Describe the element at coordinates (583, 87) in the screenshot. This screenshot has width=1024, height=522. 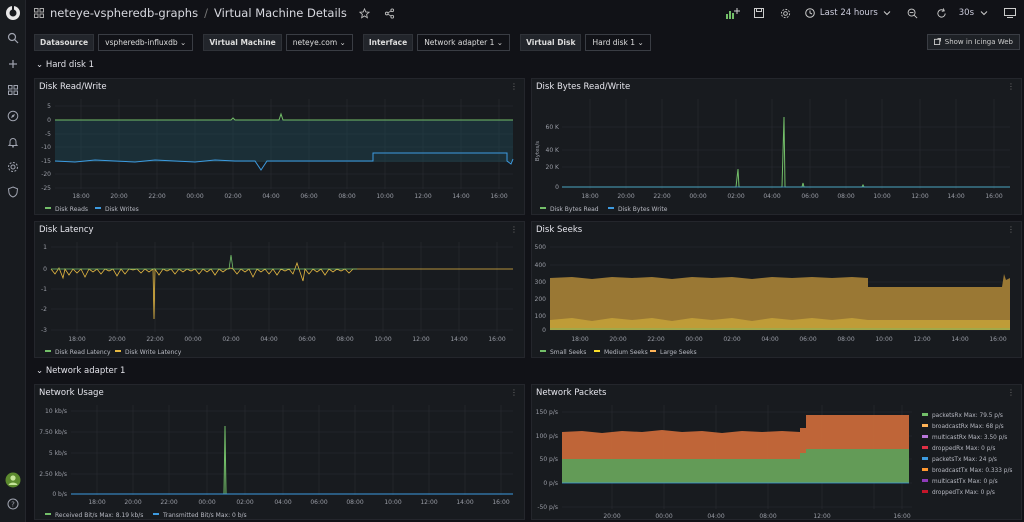
I see `panel-title: Disk Bytes Read/Write` at that location.